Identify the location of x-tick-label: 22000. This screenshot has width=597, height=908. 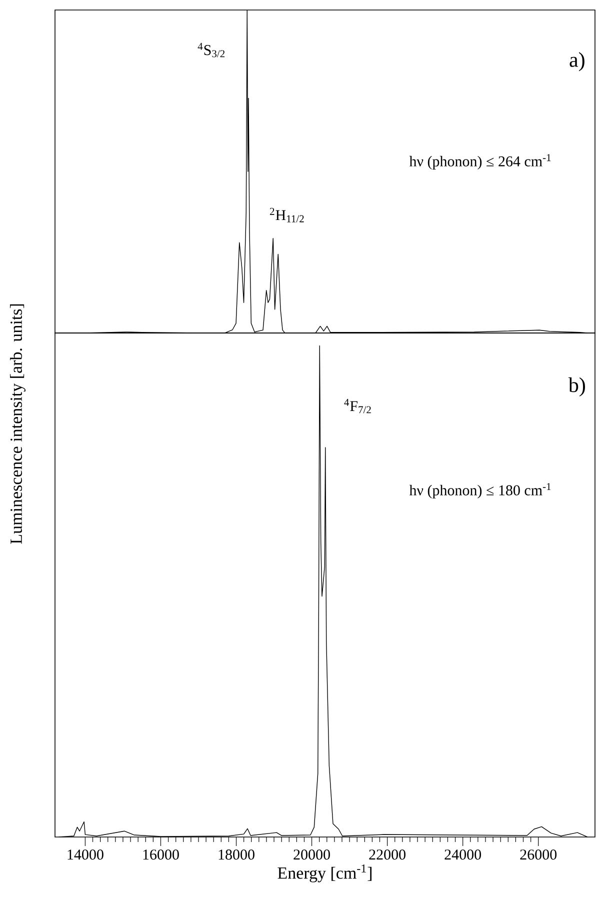
(387, 855).